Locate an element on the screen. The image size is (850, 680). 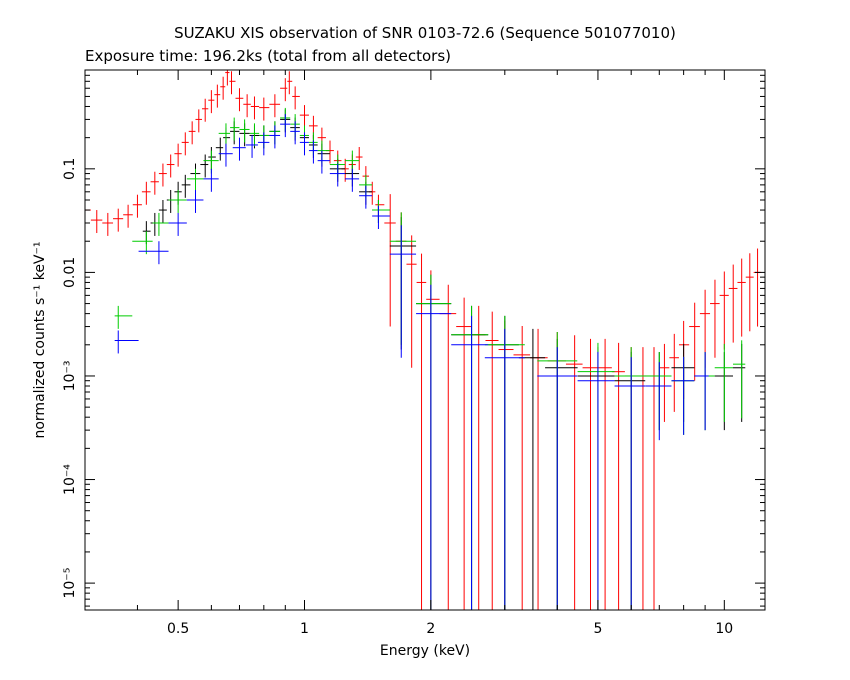
x-tick-label: 1 is located at coordinates (304, 629).